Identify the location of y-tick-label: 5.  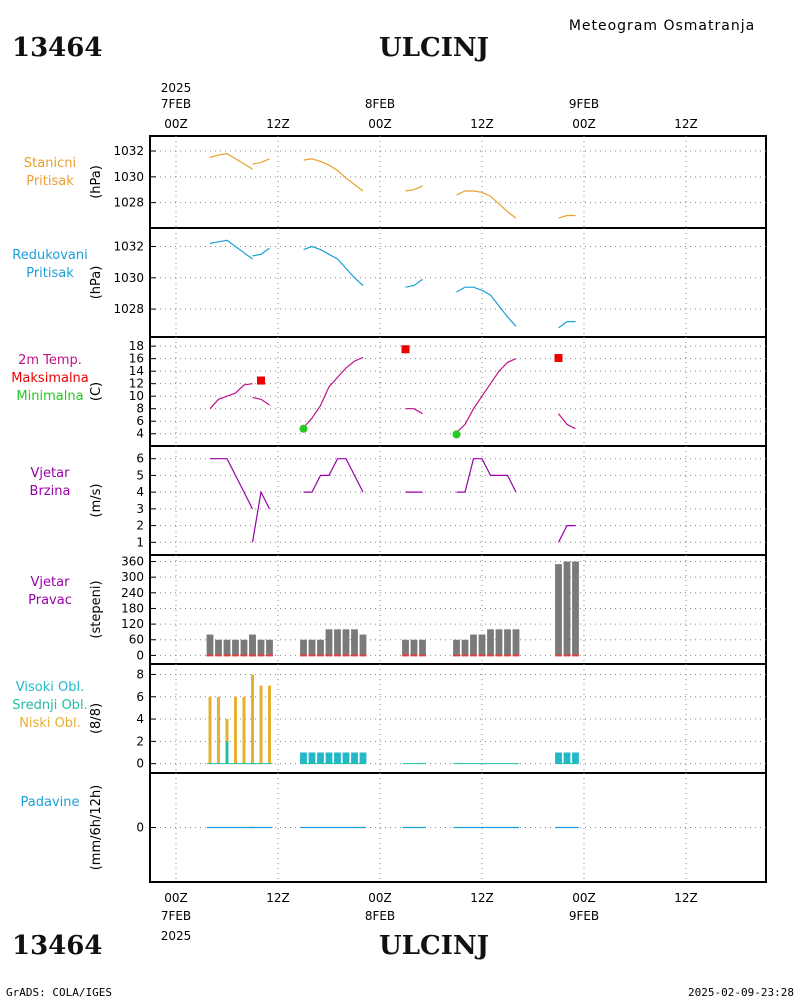
(140, 475).